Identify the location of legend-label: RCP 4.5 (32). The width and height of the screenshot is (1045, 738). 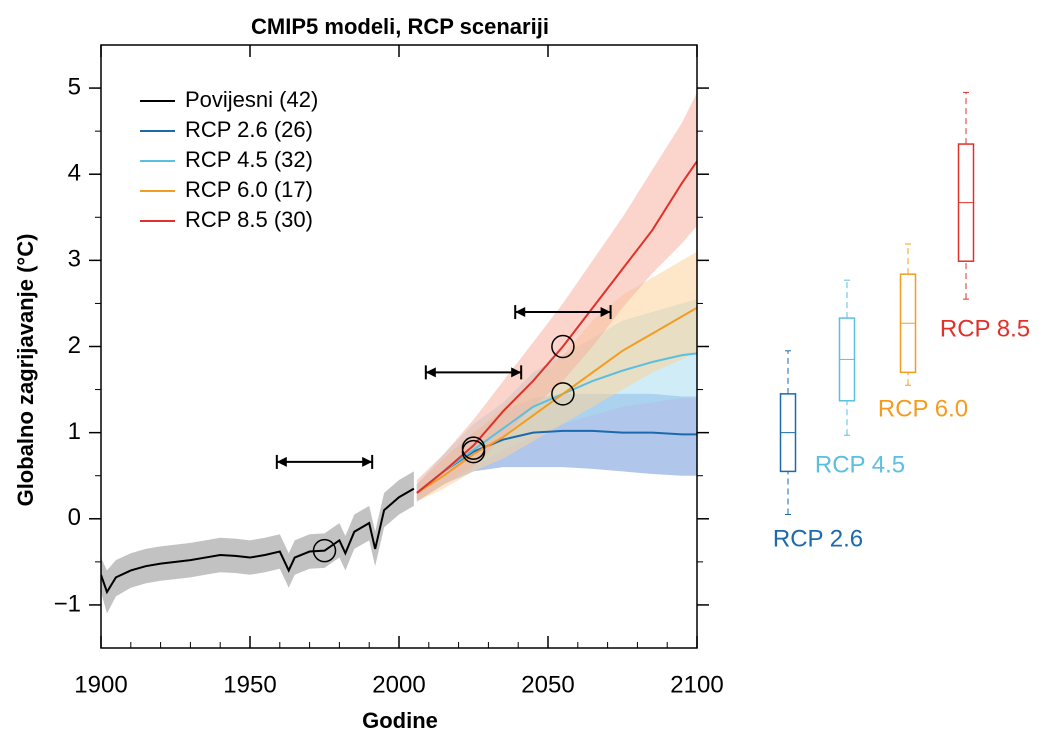
(249, 159).